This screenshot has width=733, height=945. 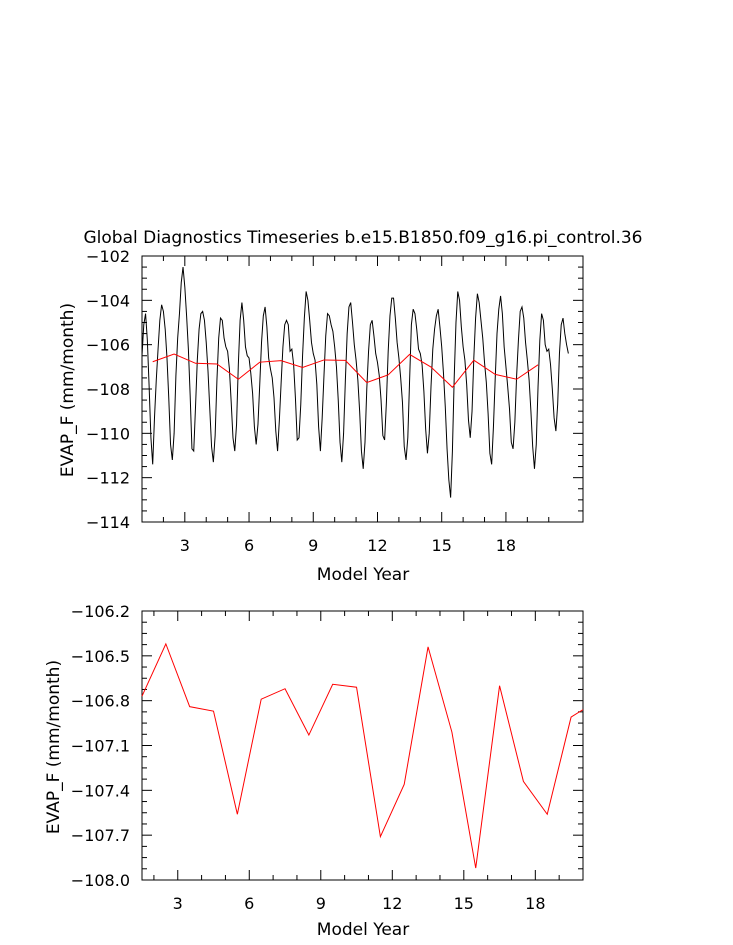 What do you see at coordinates (108, 300) in the screenshot?
I see `y-tick-label: −104` at bounding box center [108, 300].